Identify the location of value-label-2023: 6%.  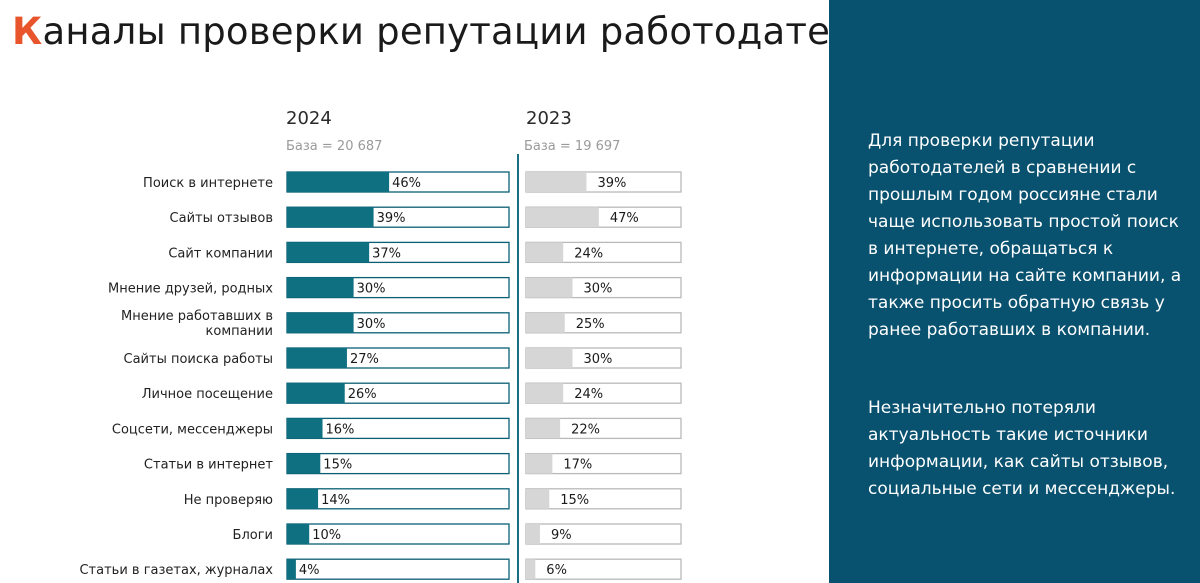
(556, 570).